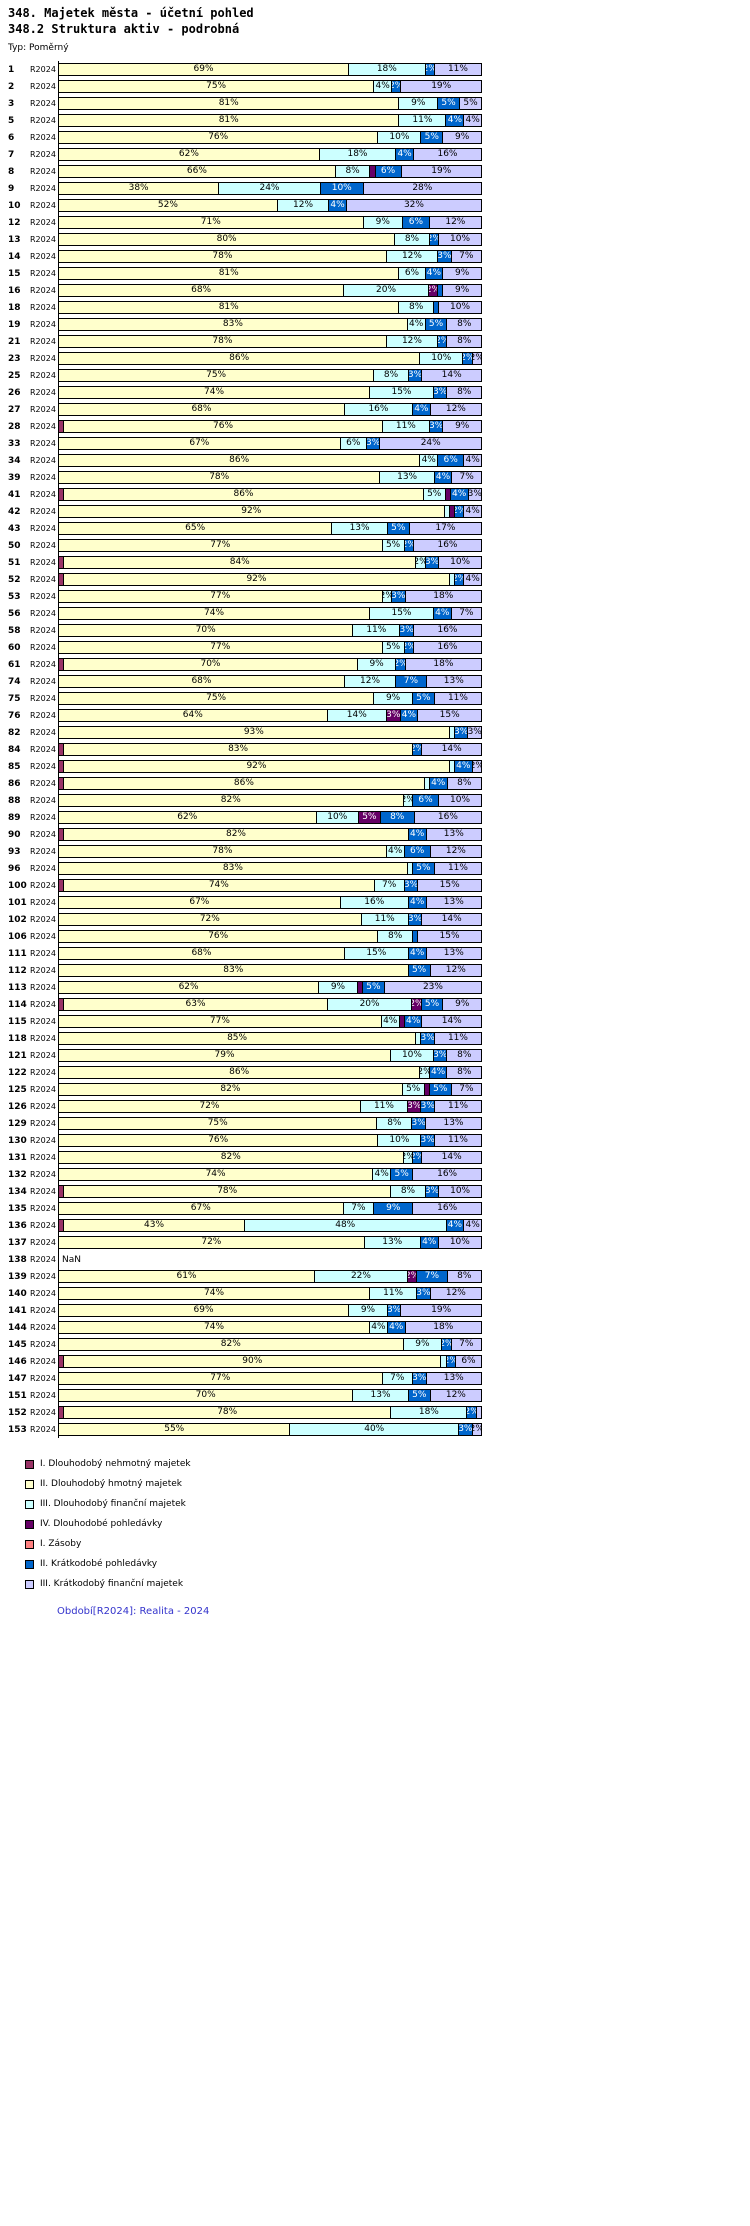  Describe the element at coordinates (233, 324) in the screenshot. I see `bar-segment-dhm: 83%` at that location.